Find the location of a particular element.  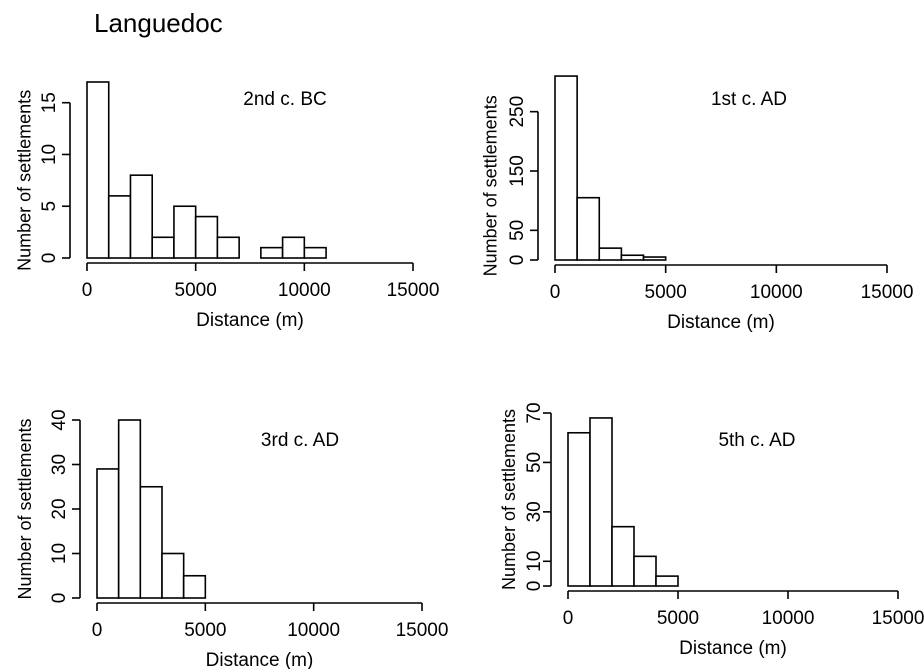

panel-title: 2nd c. BC is located at coordinates (284, 99).